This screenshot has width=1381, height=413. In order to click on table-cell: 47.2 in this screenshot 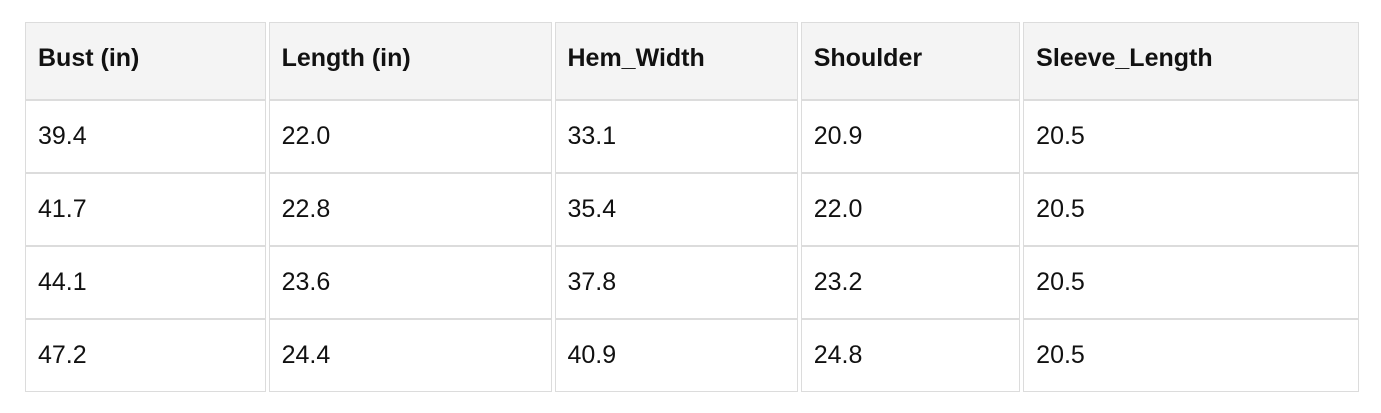, I will do `click(145, 355)`.